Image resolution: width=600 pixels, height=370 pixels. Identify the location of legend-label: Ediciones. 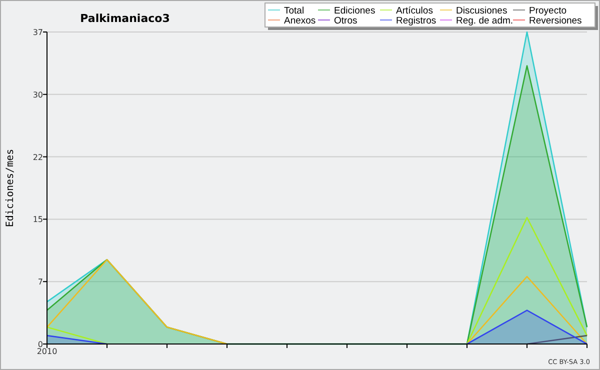
(355, 11).